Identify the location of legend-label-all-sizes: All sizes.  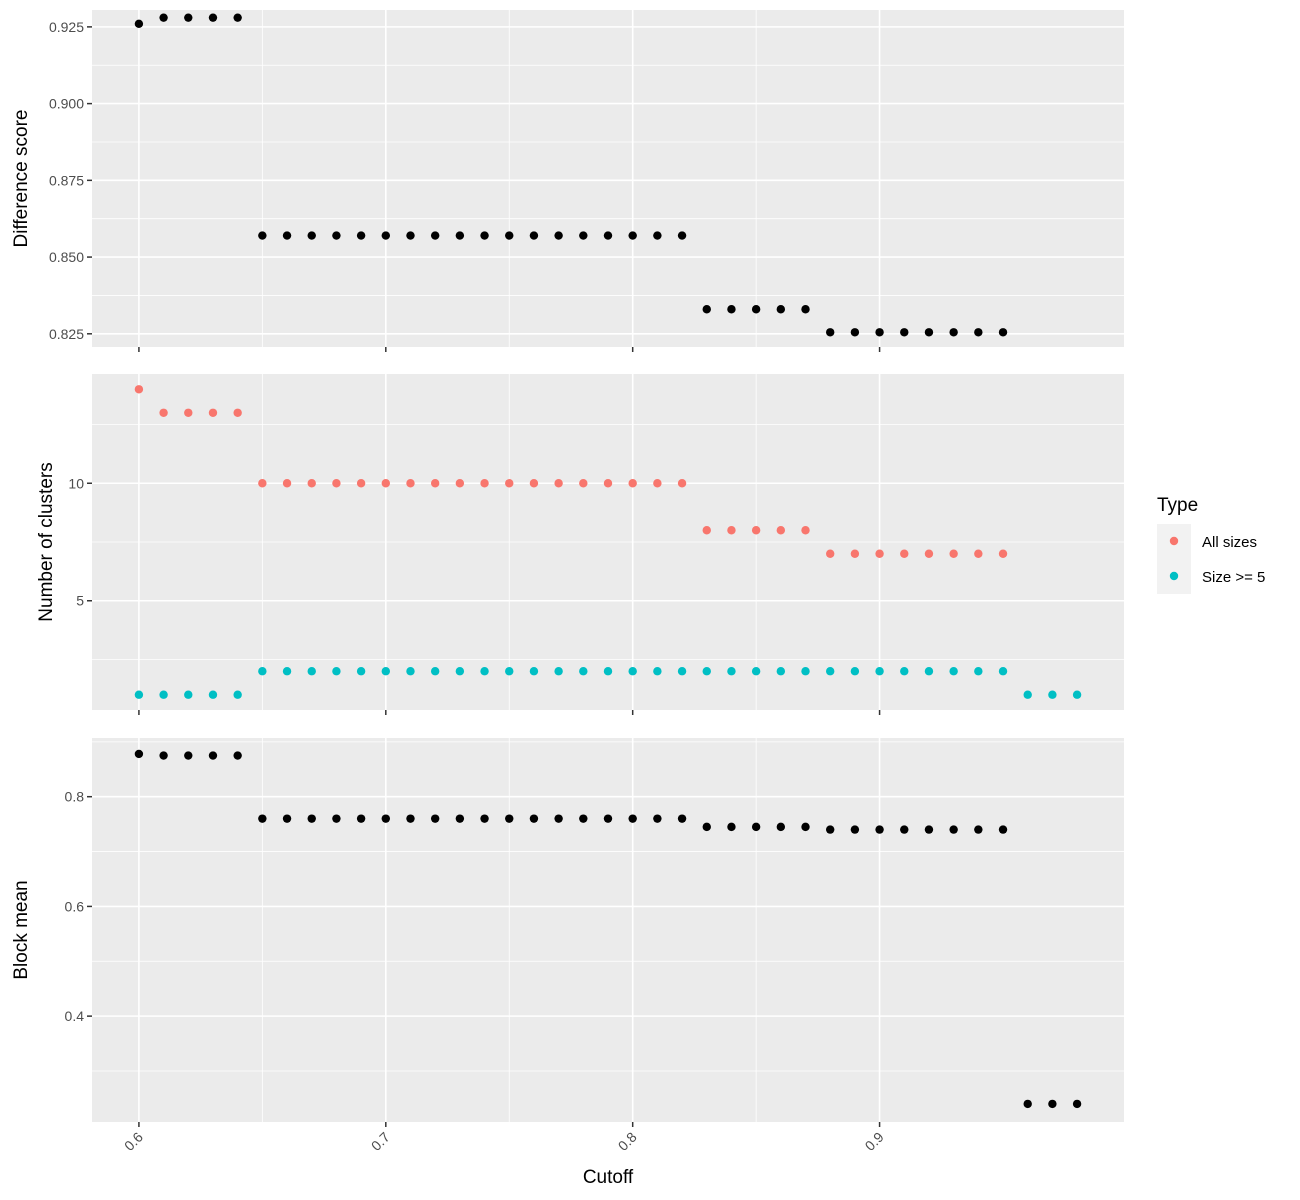
(1229, 542).